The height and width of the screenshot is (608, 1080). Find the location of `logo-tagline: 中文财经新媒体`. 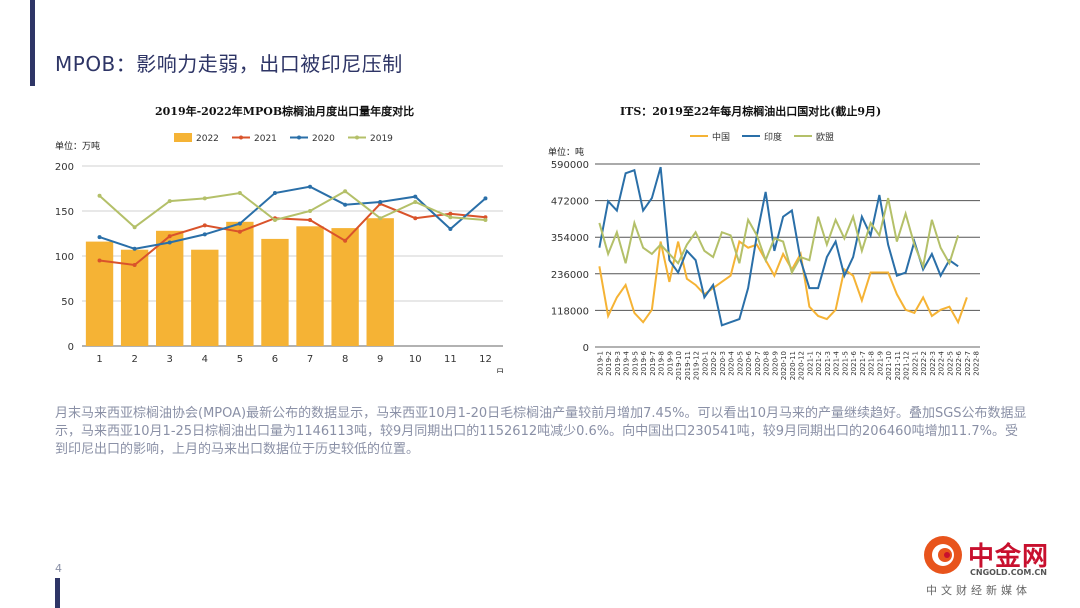

logo-tagline: 中文财经新媒体 is located at coordinates (978, 590).